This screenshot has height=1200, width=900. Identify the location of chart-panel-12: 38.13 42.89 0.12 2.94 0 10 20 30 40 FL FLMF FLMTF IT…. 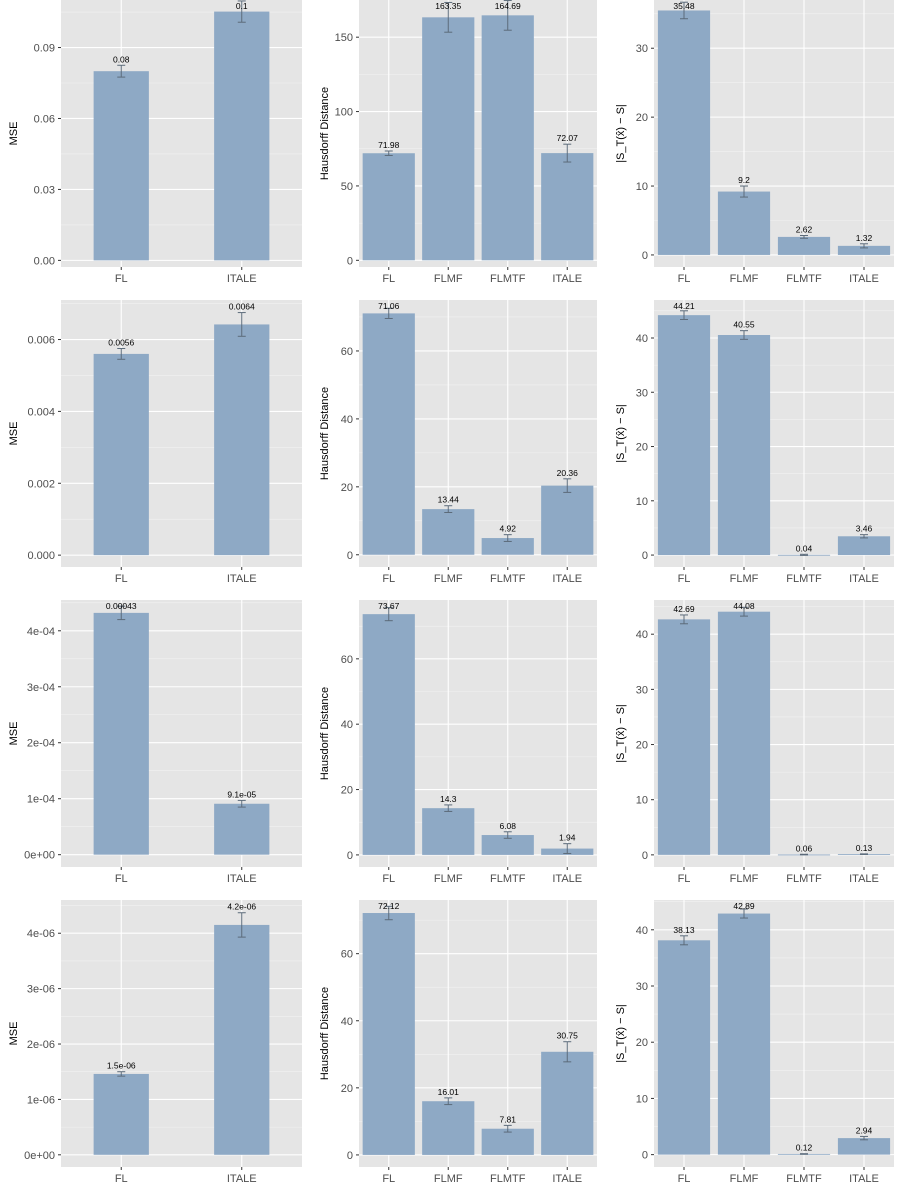
(754, 1042).